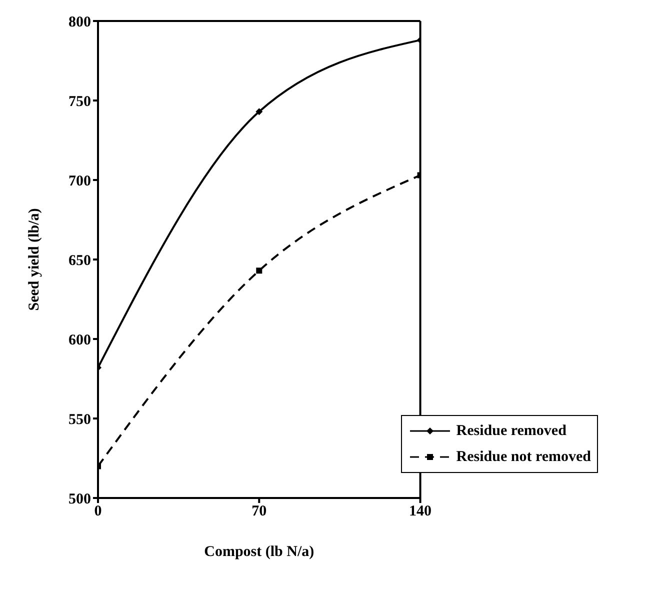 The width and height of the screenshot is (647, 589). I want to click on x-tick-label: 0, so click(98, 512).